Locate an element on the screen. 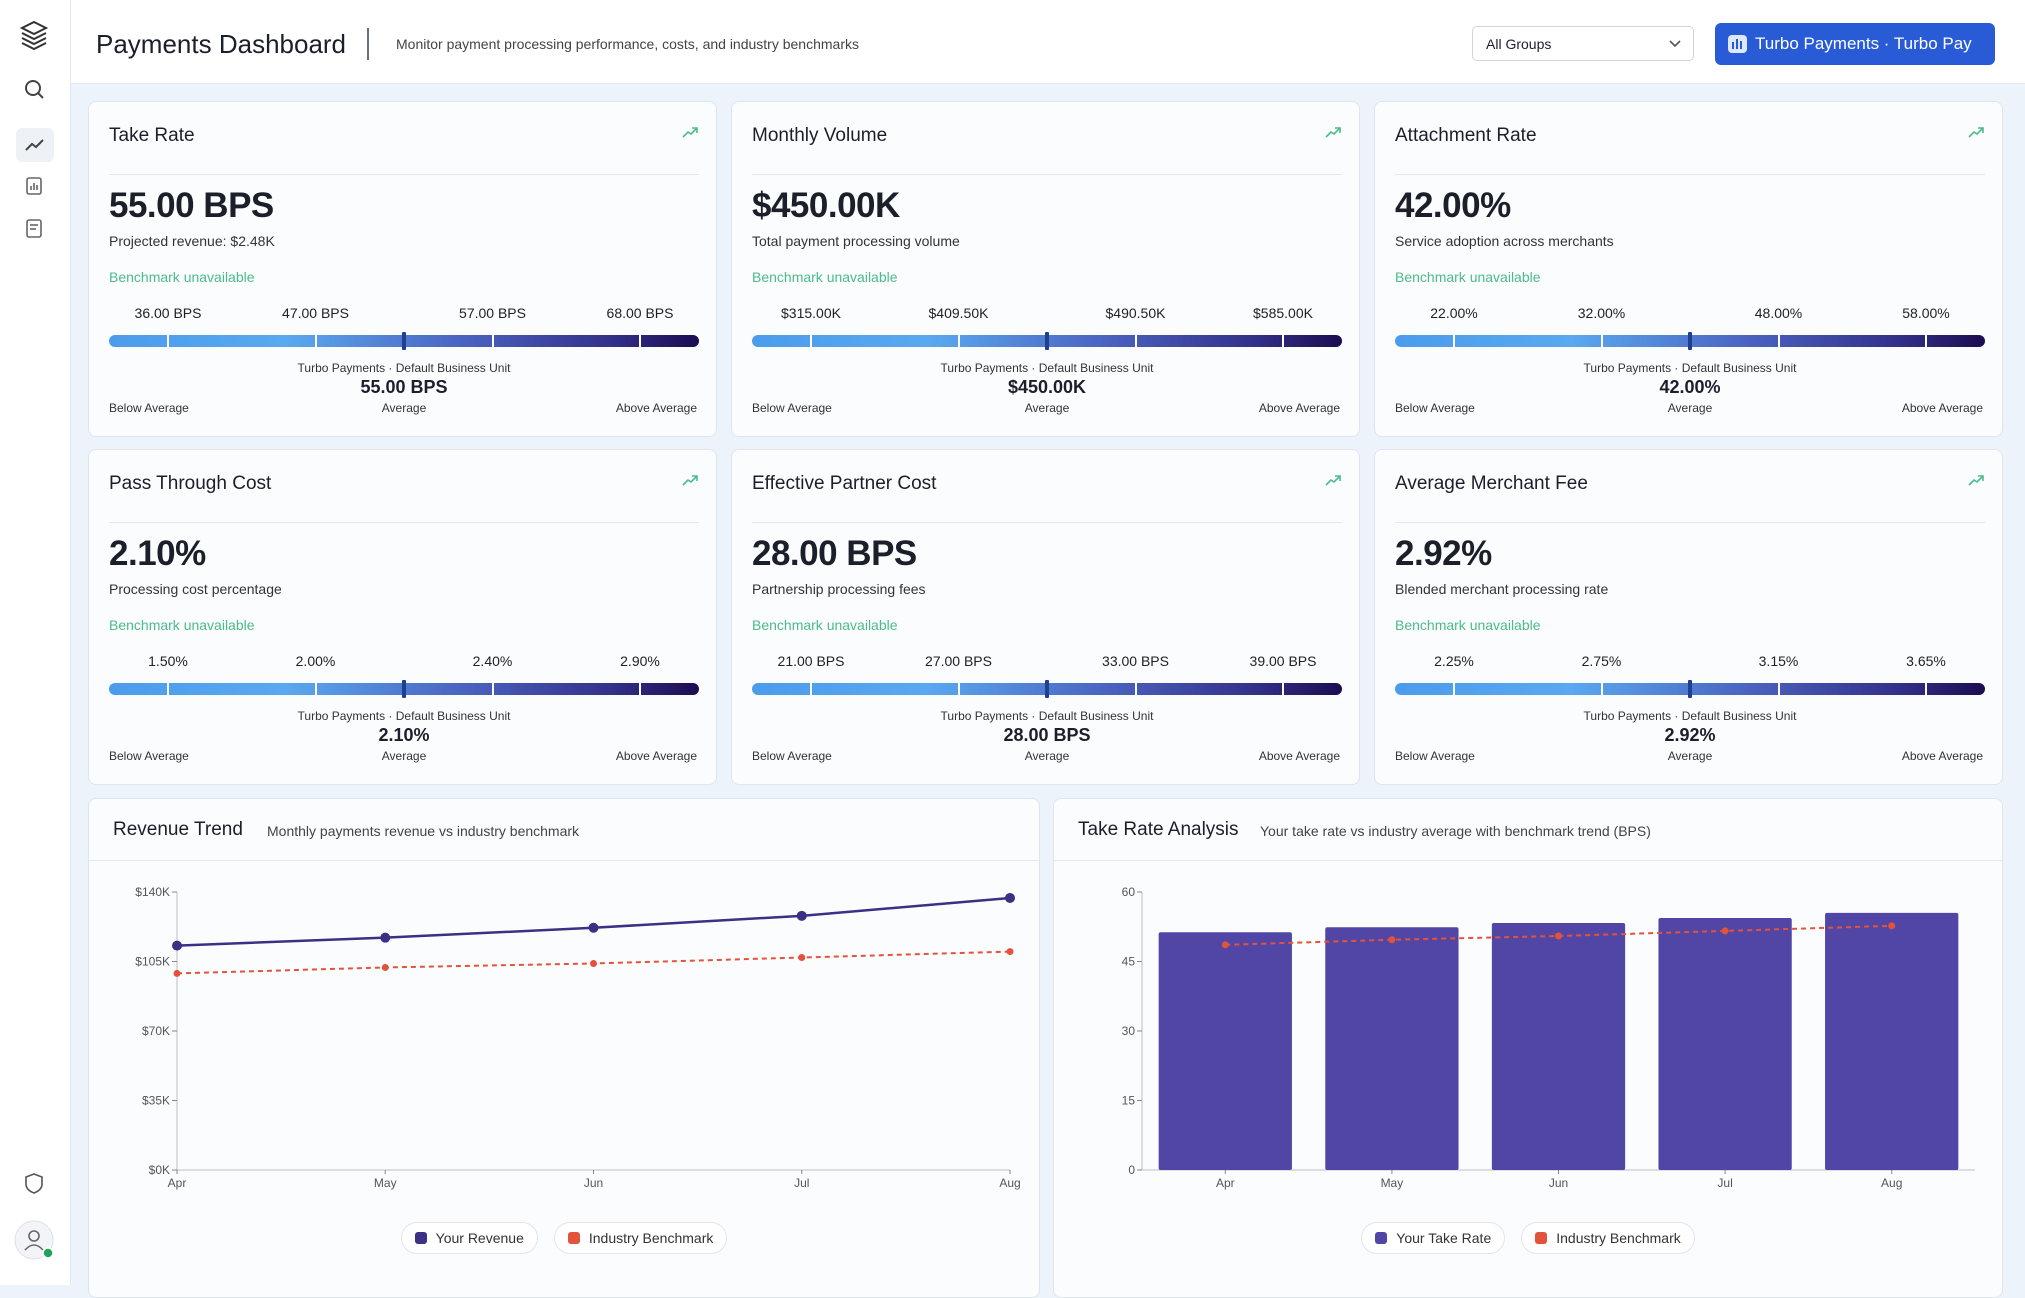 The height and width of the screenshot is (1298, 2025). card-value: 28.00 BPS is located at coordinates (834, 553).